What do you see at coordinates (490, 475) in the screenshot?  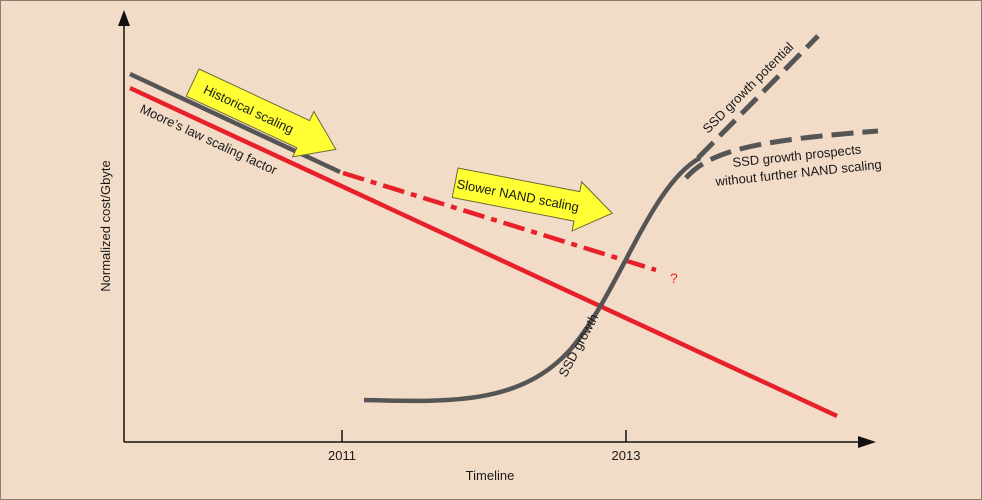 I see `x-axis-label: Timeline` at bounding box center [490, 475].